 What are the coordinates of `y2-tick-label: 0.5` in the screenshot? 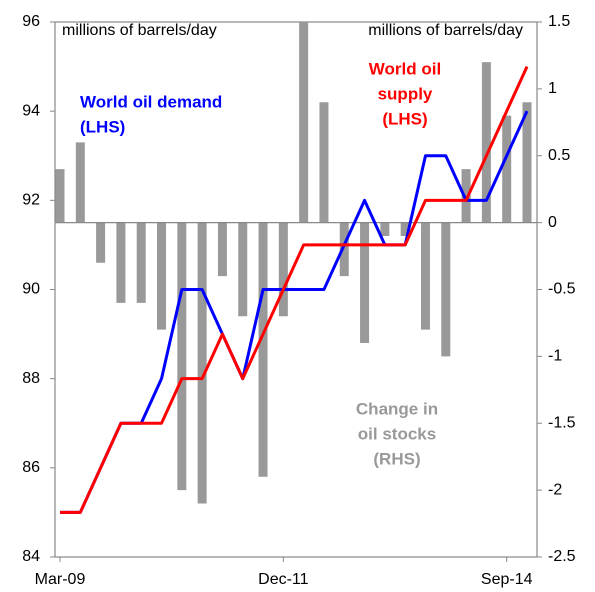 It's located at (559, 155).